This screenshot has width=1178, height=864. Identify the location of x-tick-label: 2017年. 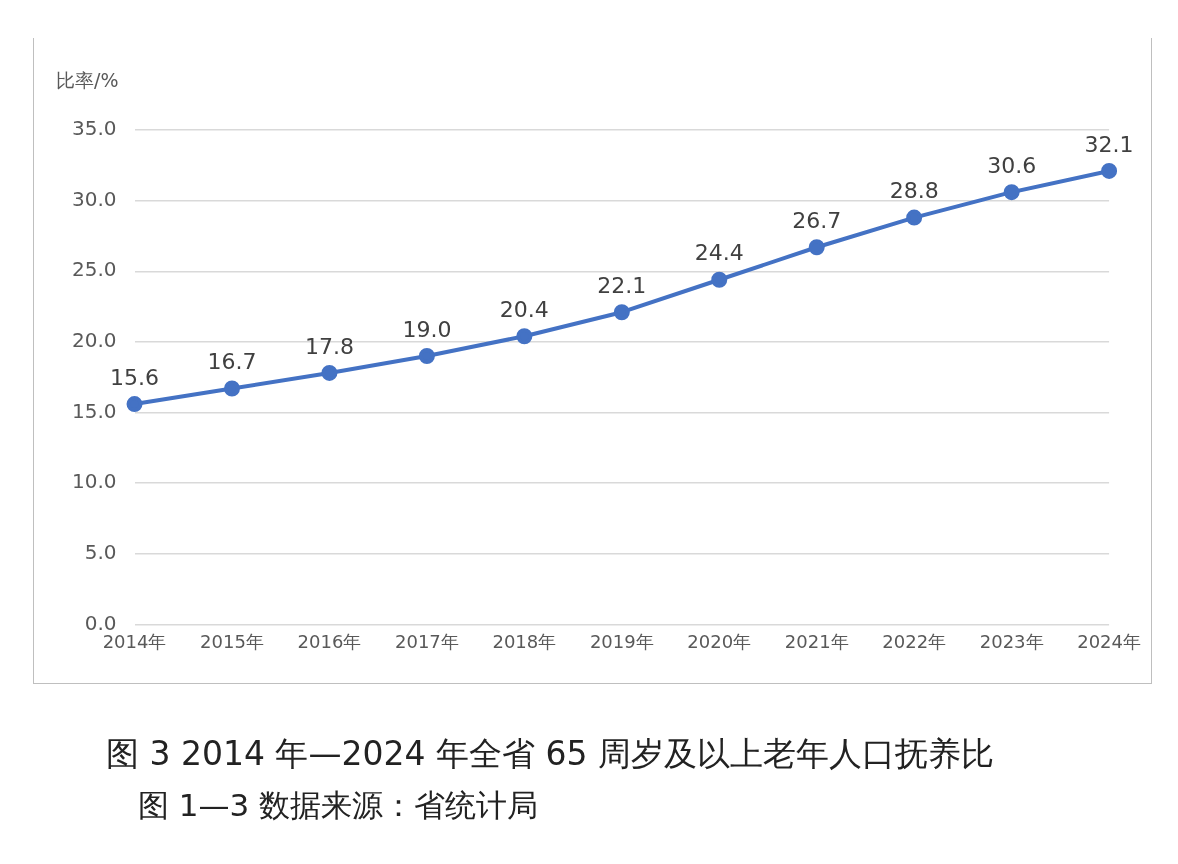
(426, 641).